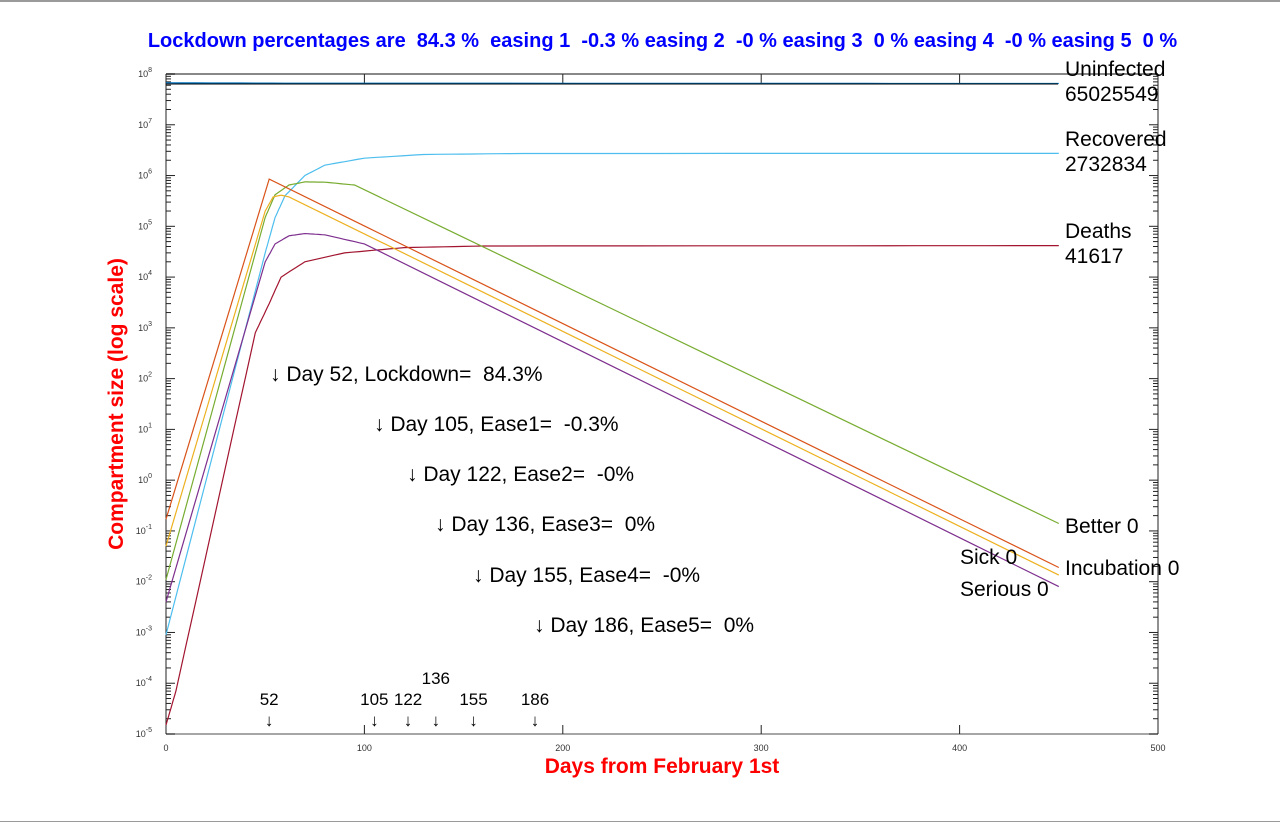 The width and height of the screenshot is (1280, 824). What do you see at coordinates (640, 1) in the screenshot?
I see `window-top-border` at bounding box center [640, 1].